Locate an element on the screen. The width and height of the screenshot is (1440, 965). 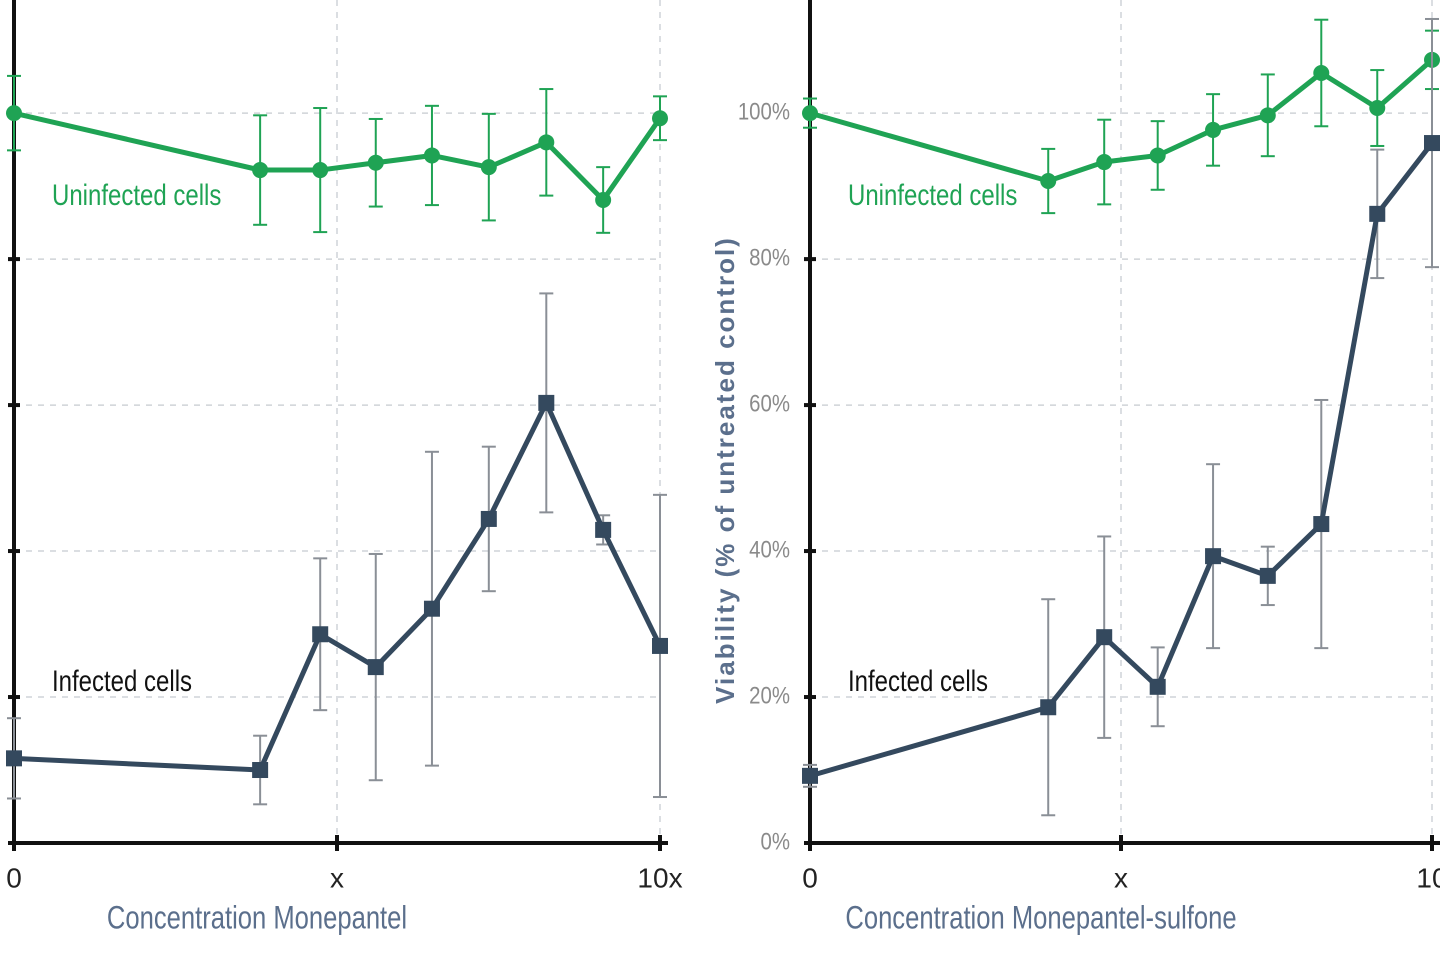
x-axis-label: Concentration Monepantel is located at coordinates (257, 918).